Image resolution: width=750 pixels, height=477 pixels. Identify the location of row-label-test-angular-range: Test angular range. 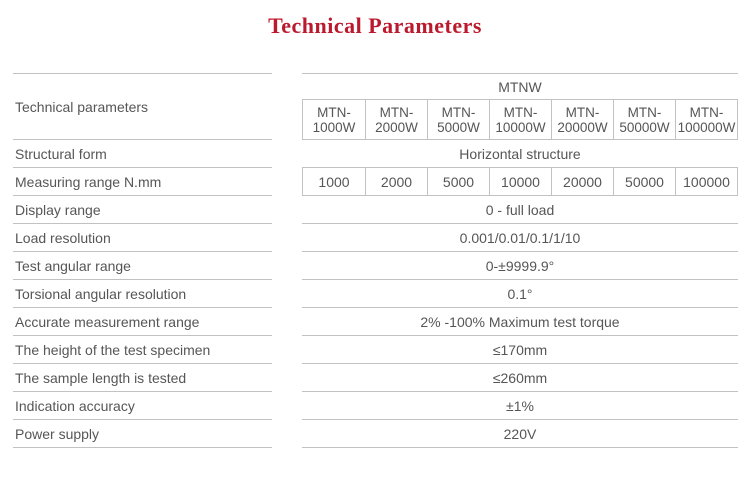
(142, 266).